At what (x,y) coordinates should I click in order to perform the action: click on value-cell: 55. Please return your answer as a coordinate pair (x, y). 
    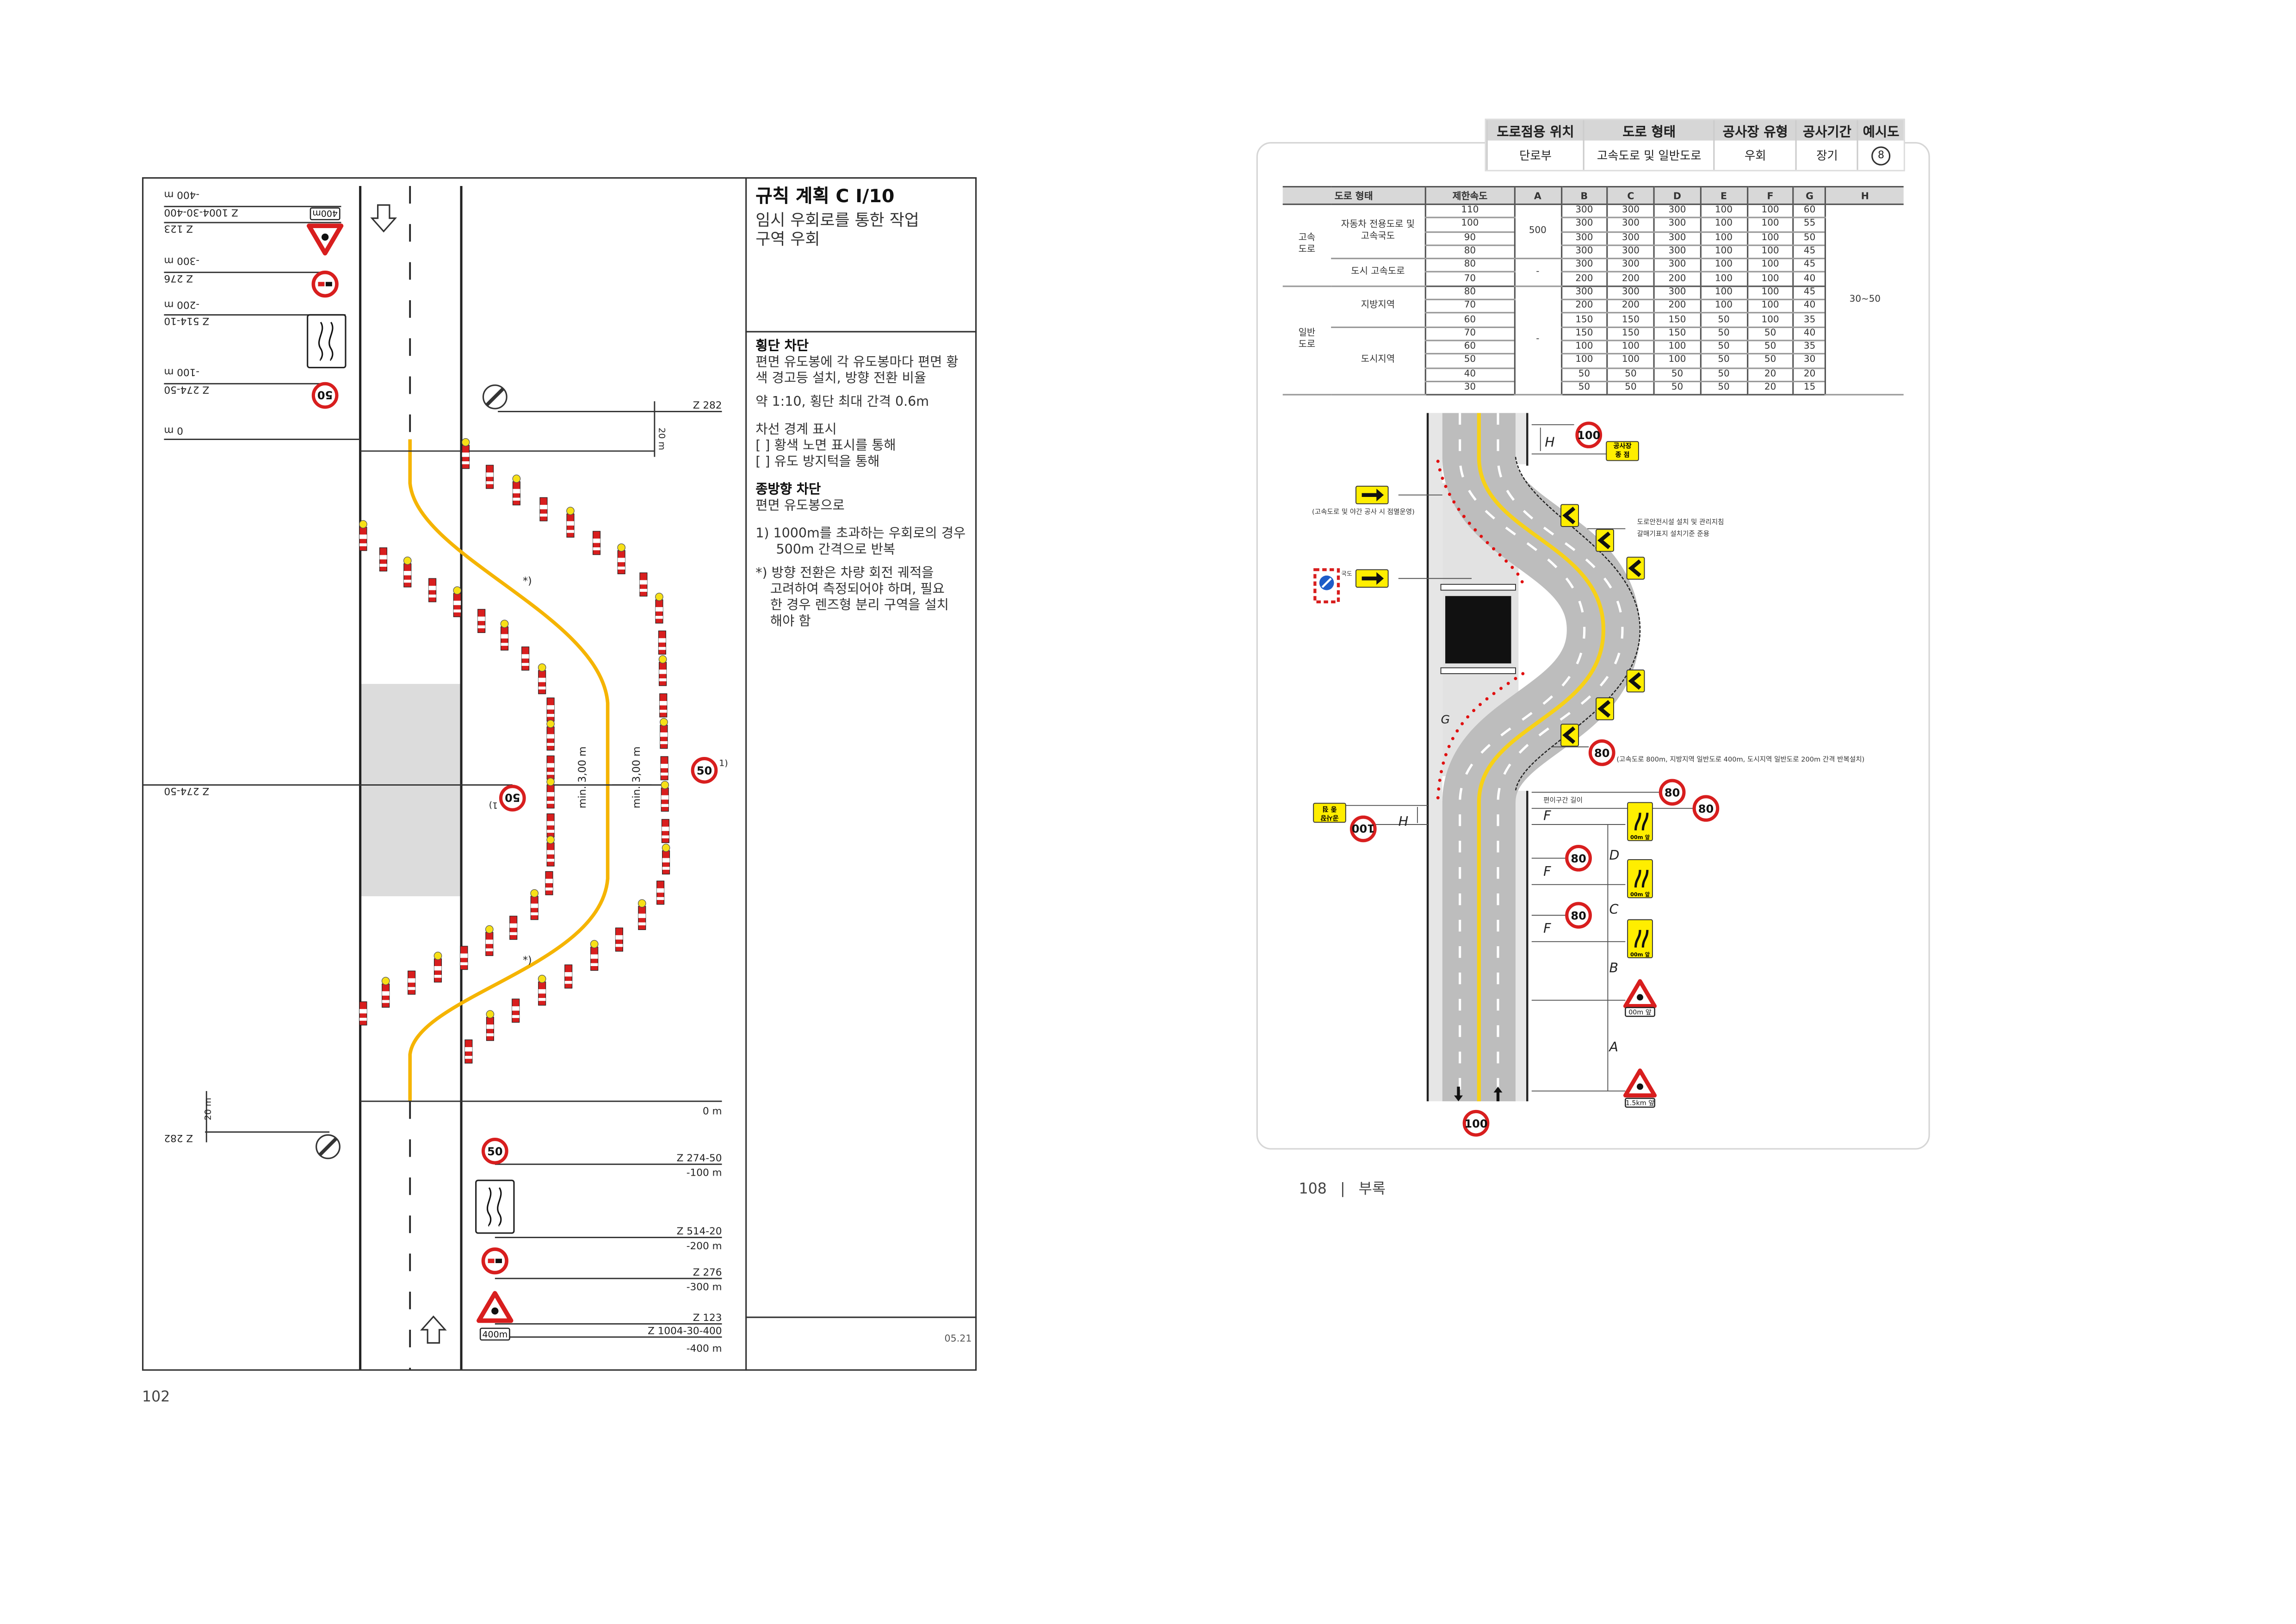
    Looking at the image, I should click on (1809, 225).